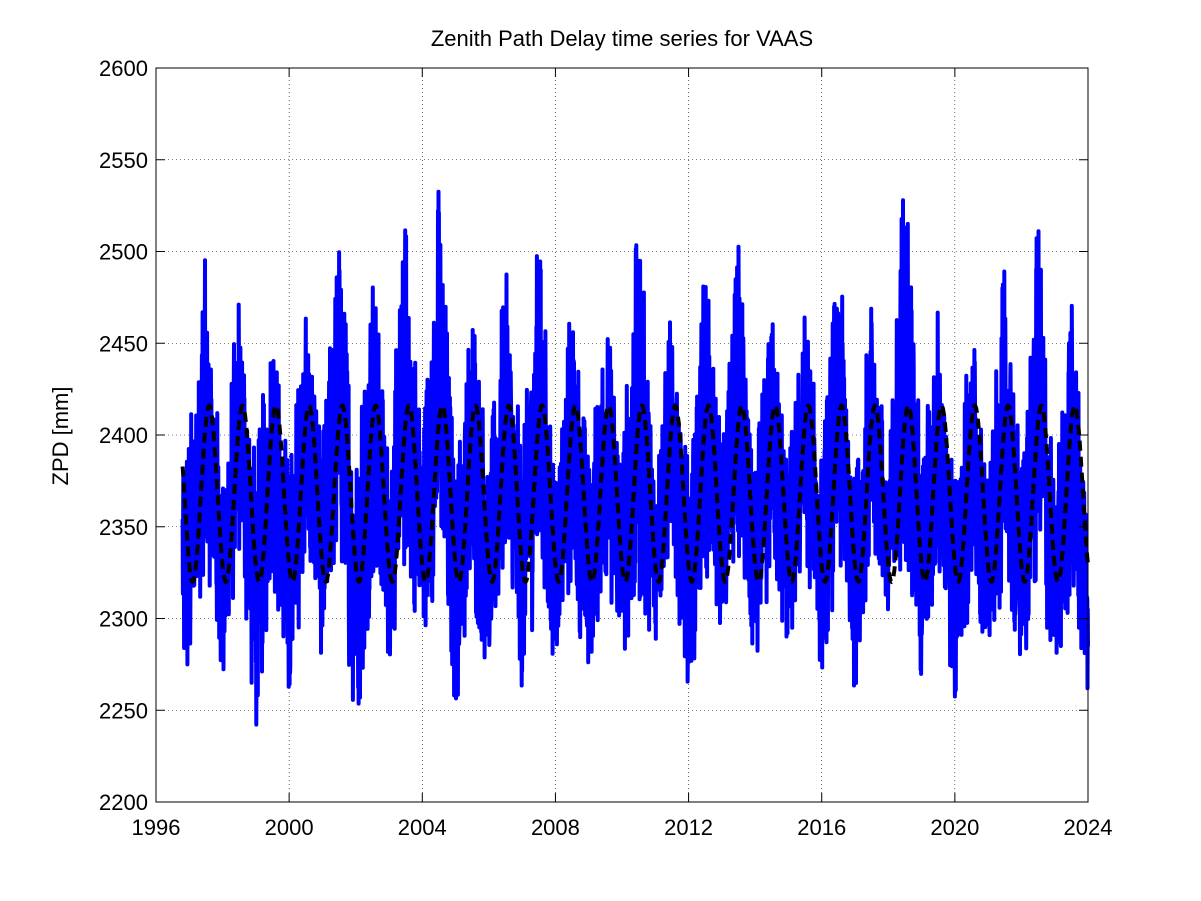 The height and width of the screenshot is (901, 1201). I want to click on x-tick-label: 2024, so click(1088, 827).